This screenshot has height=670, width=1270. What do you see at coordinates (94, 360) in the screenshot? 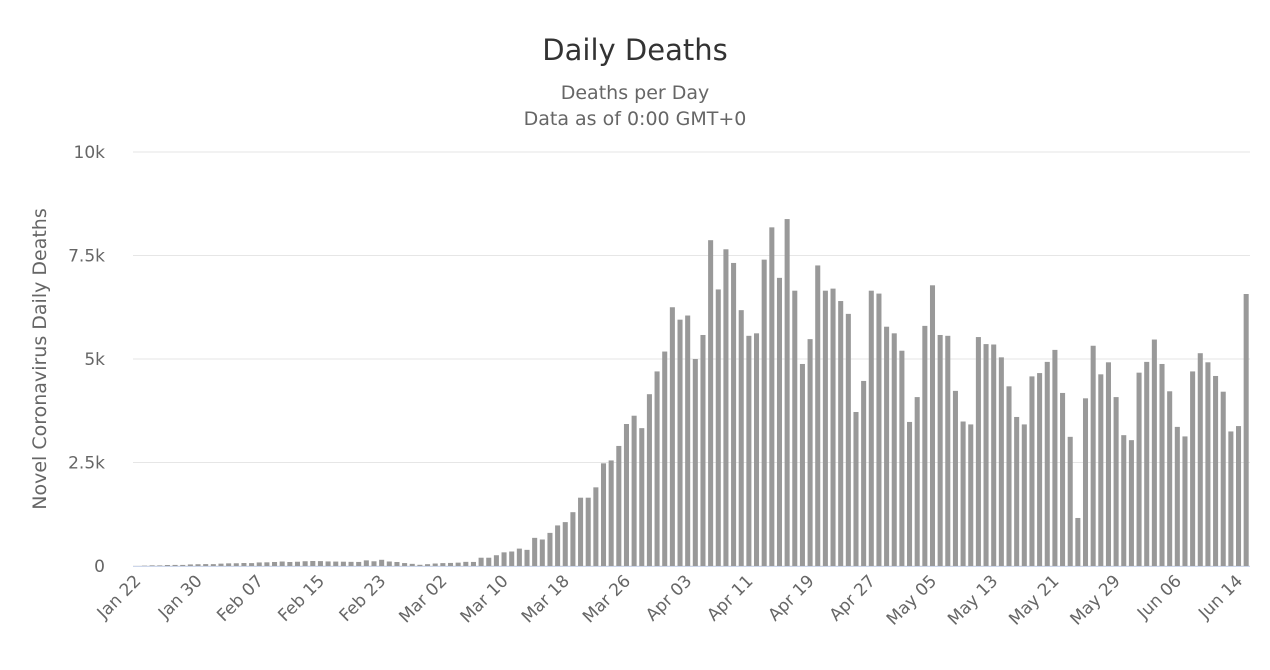
I see `y-tick-label: 5k` at bounding box center [94, 360].